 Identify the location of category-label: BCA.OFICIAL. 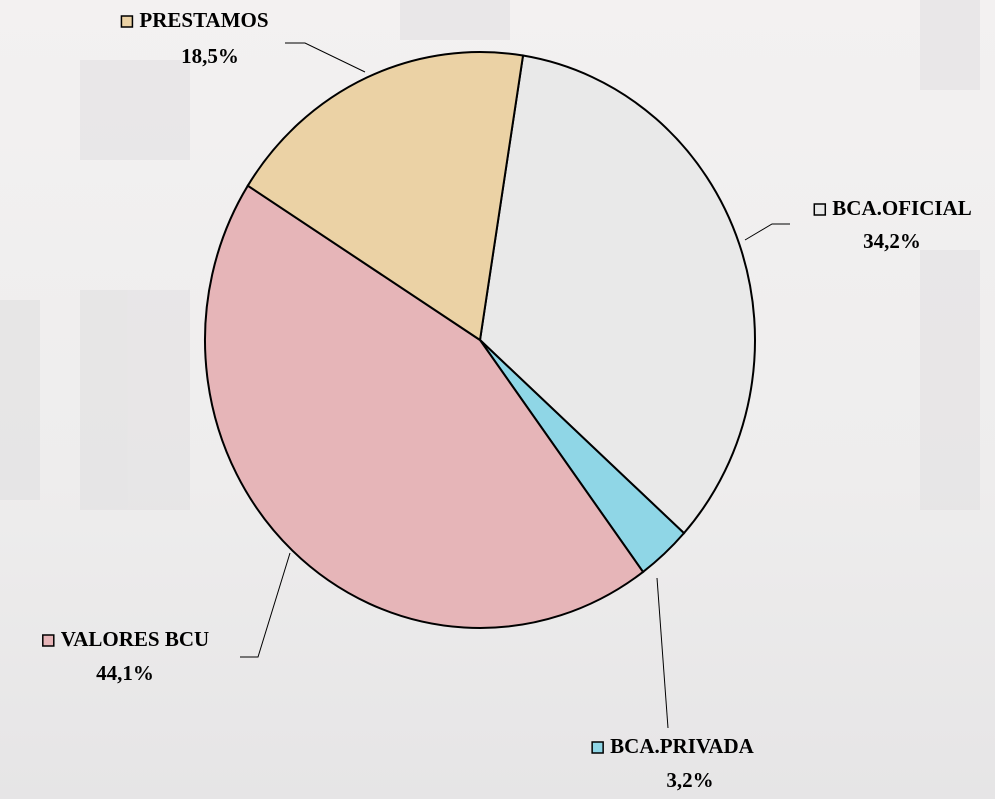
(901, 208).